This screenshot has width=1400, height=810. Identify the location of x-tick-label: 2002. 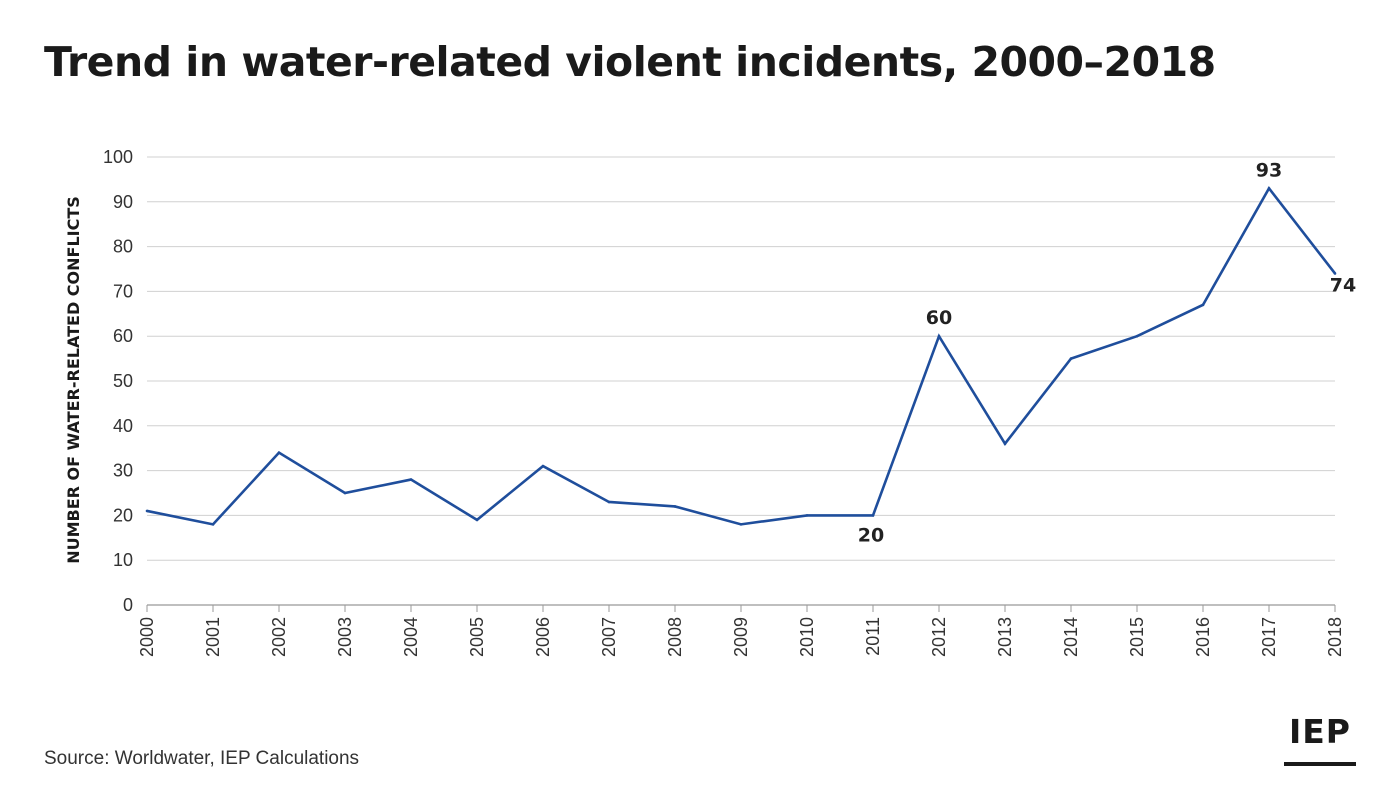
(279, 637).